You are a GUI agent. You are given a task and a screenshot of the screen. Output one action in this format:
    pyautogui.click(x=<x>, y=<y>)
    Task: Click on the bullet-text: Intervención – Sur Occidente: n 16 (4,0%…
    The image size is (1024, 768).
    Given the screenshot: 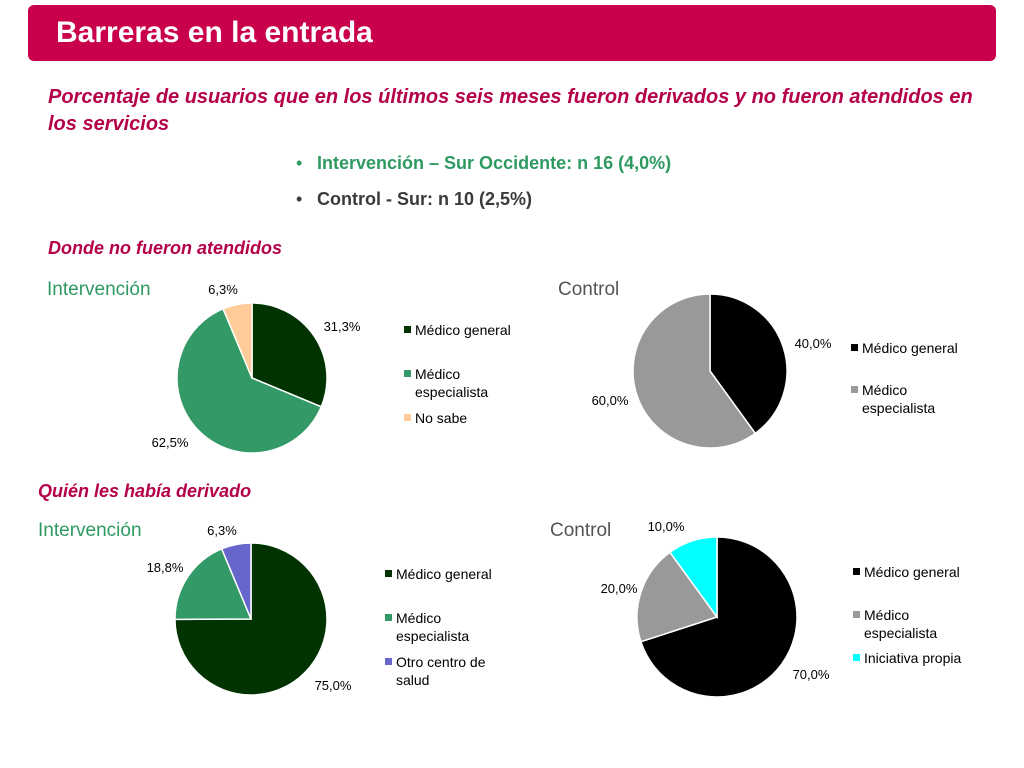 What is the action you would take?
    pyautogui.click(x=494, y=163)
    